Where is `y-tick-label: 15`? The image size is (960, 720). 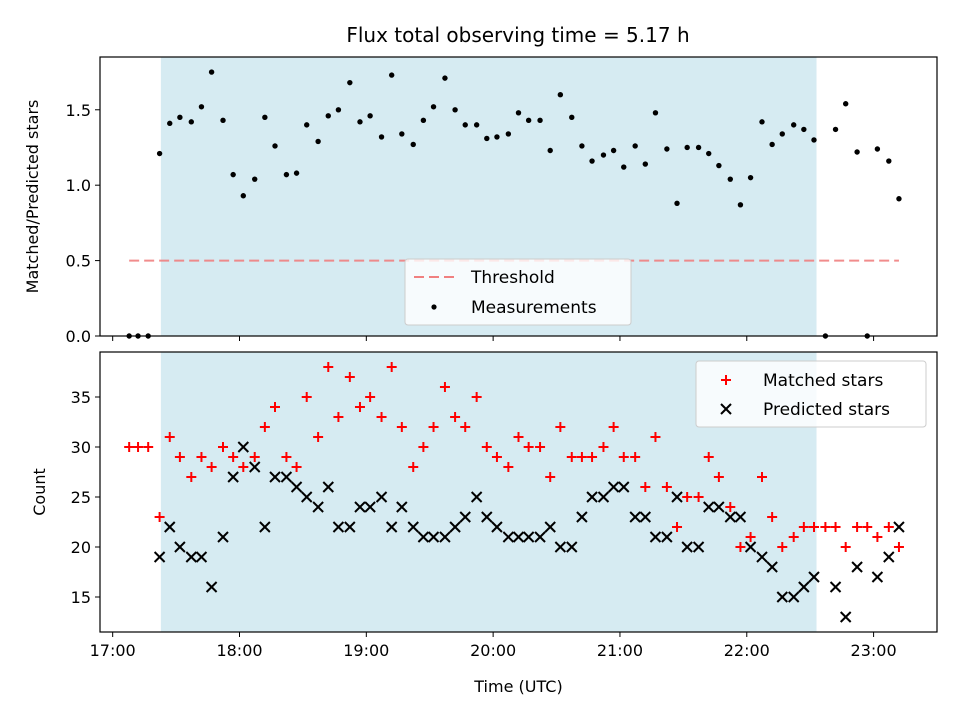 y-tick-label: 15 is located at coordinates (81, 597).